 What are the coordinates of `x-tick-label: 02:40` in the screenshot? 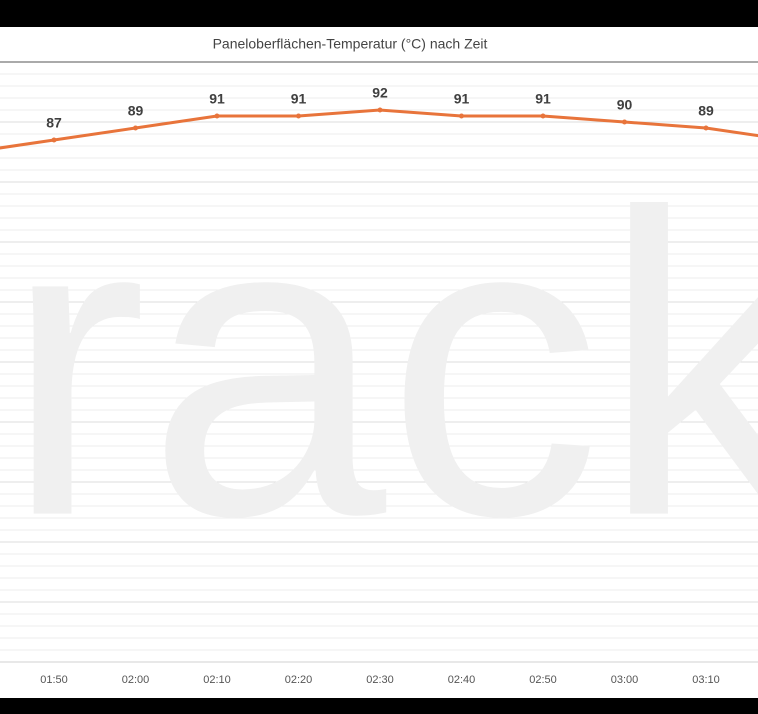 It's located at (462, 680).